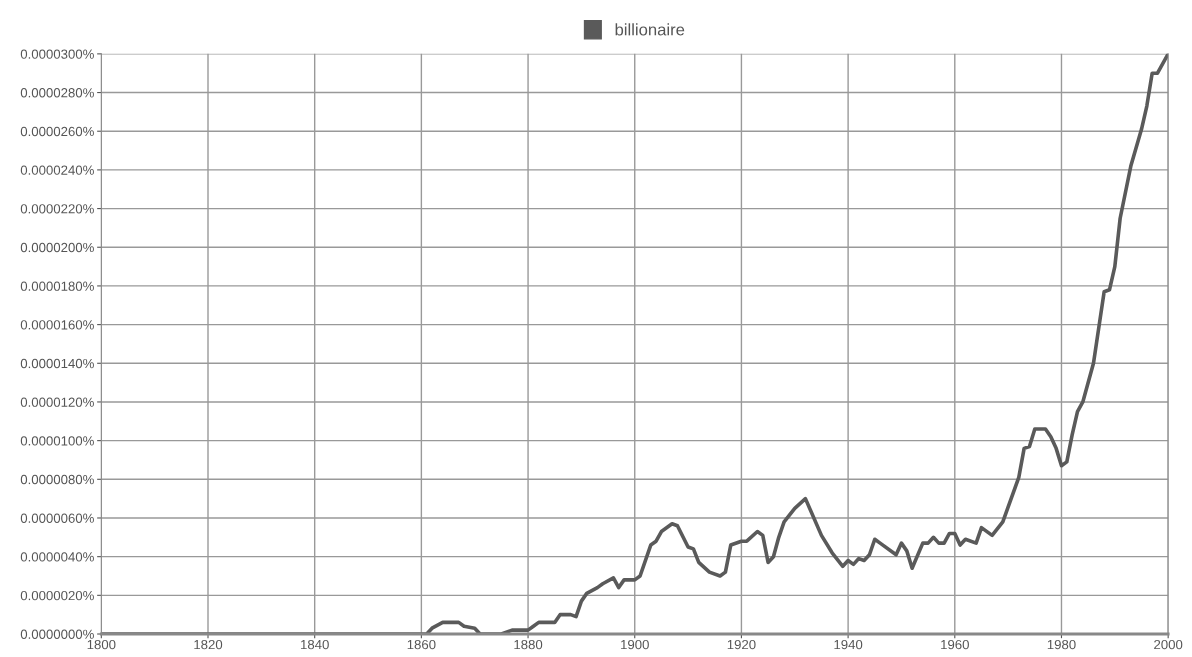 The width and height of the screenshot is (1192, 657). What do you see at coordinates (57, 93) in the screenshot?
I see `y-tick-label: 0.0000280%` at bounding box center [57, 93].